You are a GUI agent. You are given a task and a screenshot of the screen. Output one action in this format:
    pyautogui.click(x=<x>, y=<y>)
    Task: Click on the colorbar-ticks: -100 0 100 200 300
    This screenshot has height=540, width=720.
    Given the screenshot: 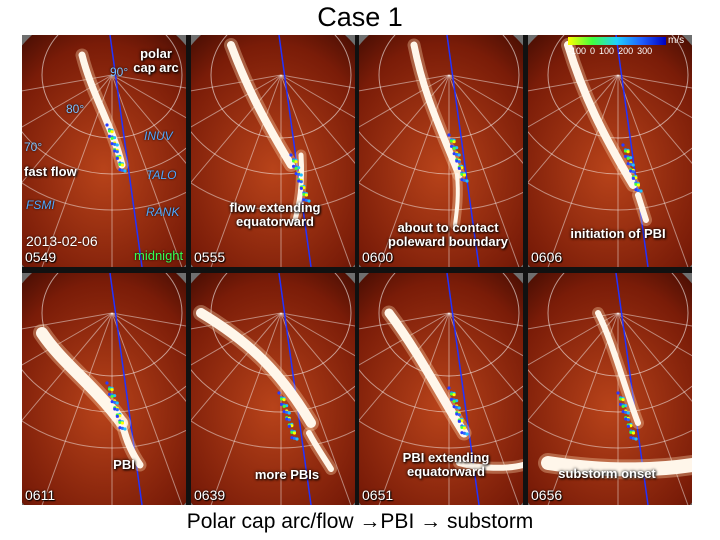 What is the action you would take?
    pyautogui.click(x=626, y=51)
    